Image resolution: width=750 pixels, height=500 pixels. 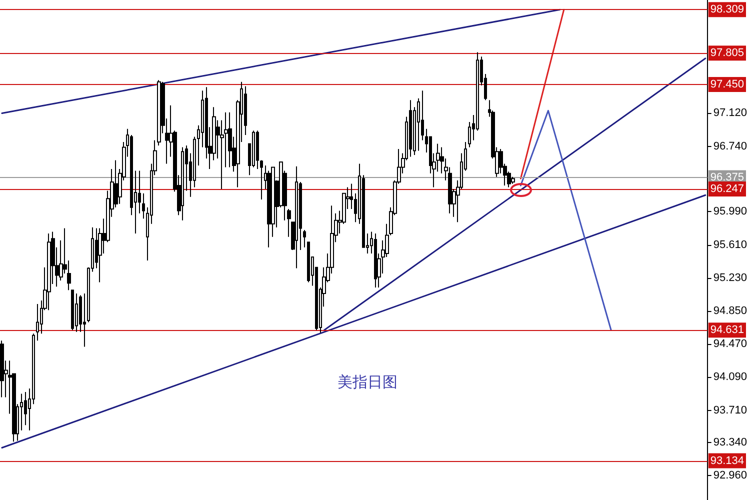 I want to click on annotation: 美指日图, so click(x=368, y=382).